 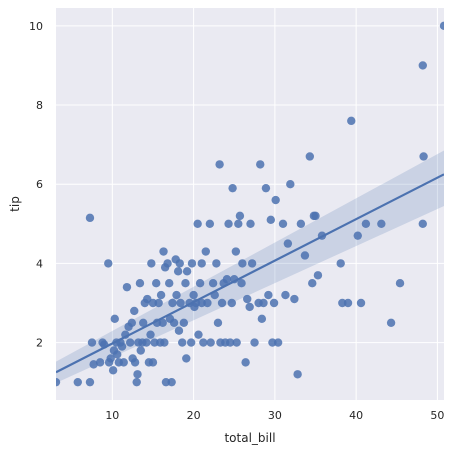 What do you see at coordinates (39, 184) in the screenshot?
I see `y-tick-label: 6` at bounding box center [39, 184].